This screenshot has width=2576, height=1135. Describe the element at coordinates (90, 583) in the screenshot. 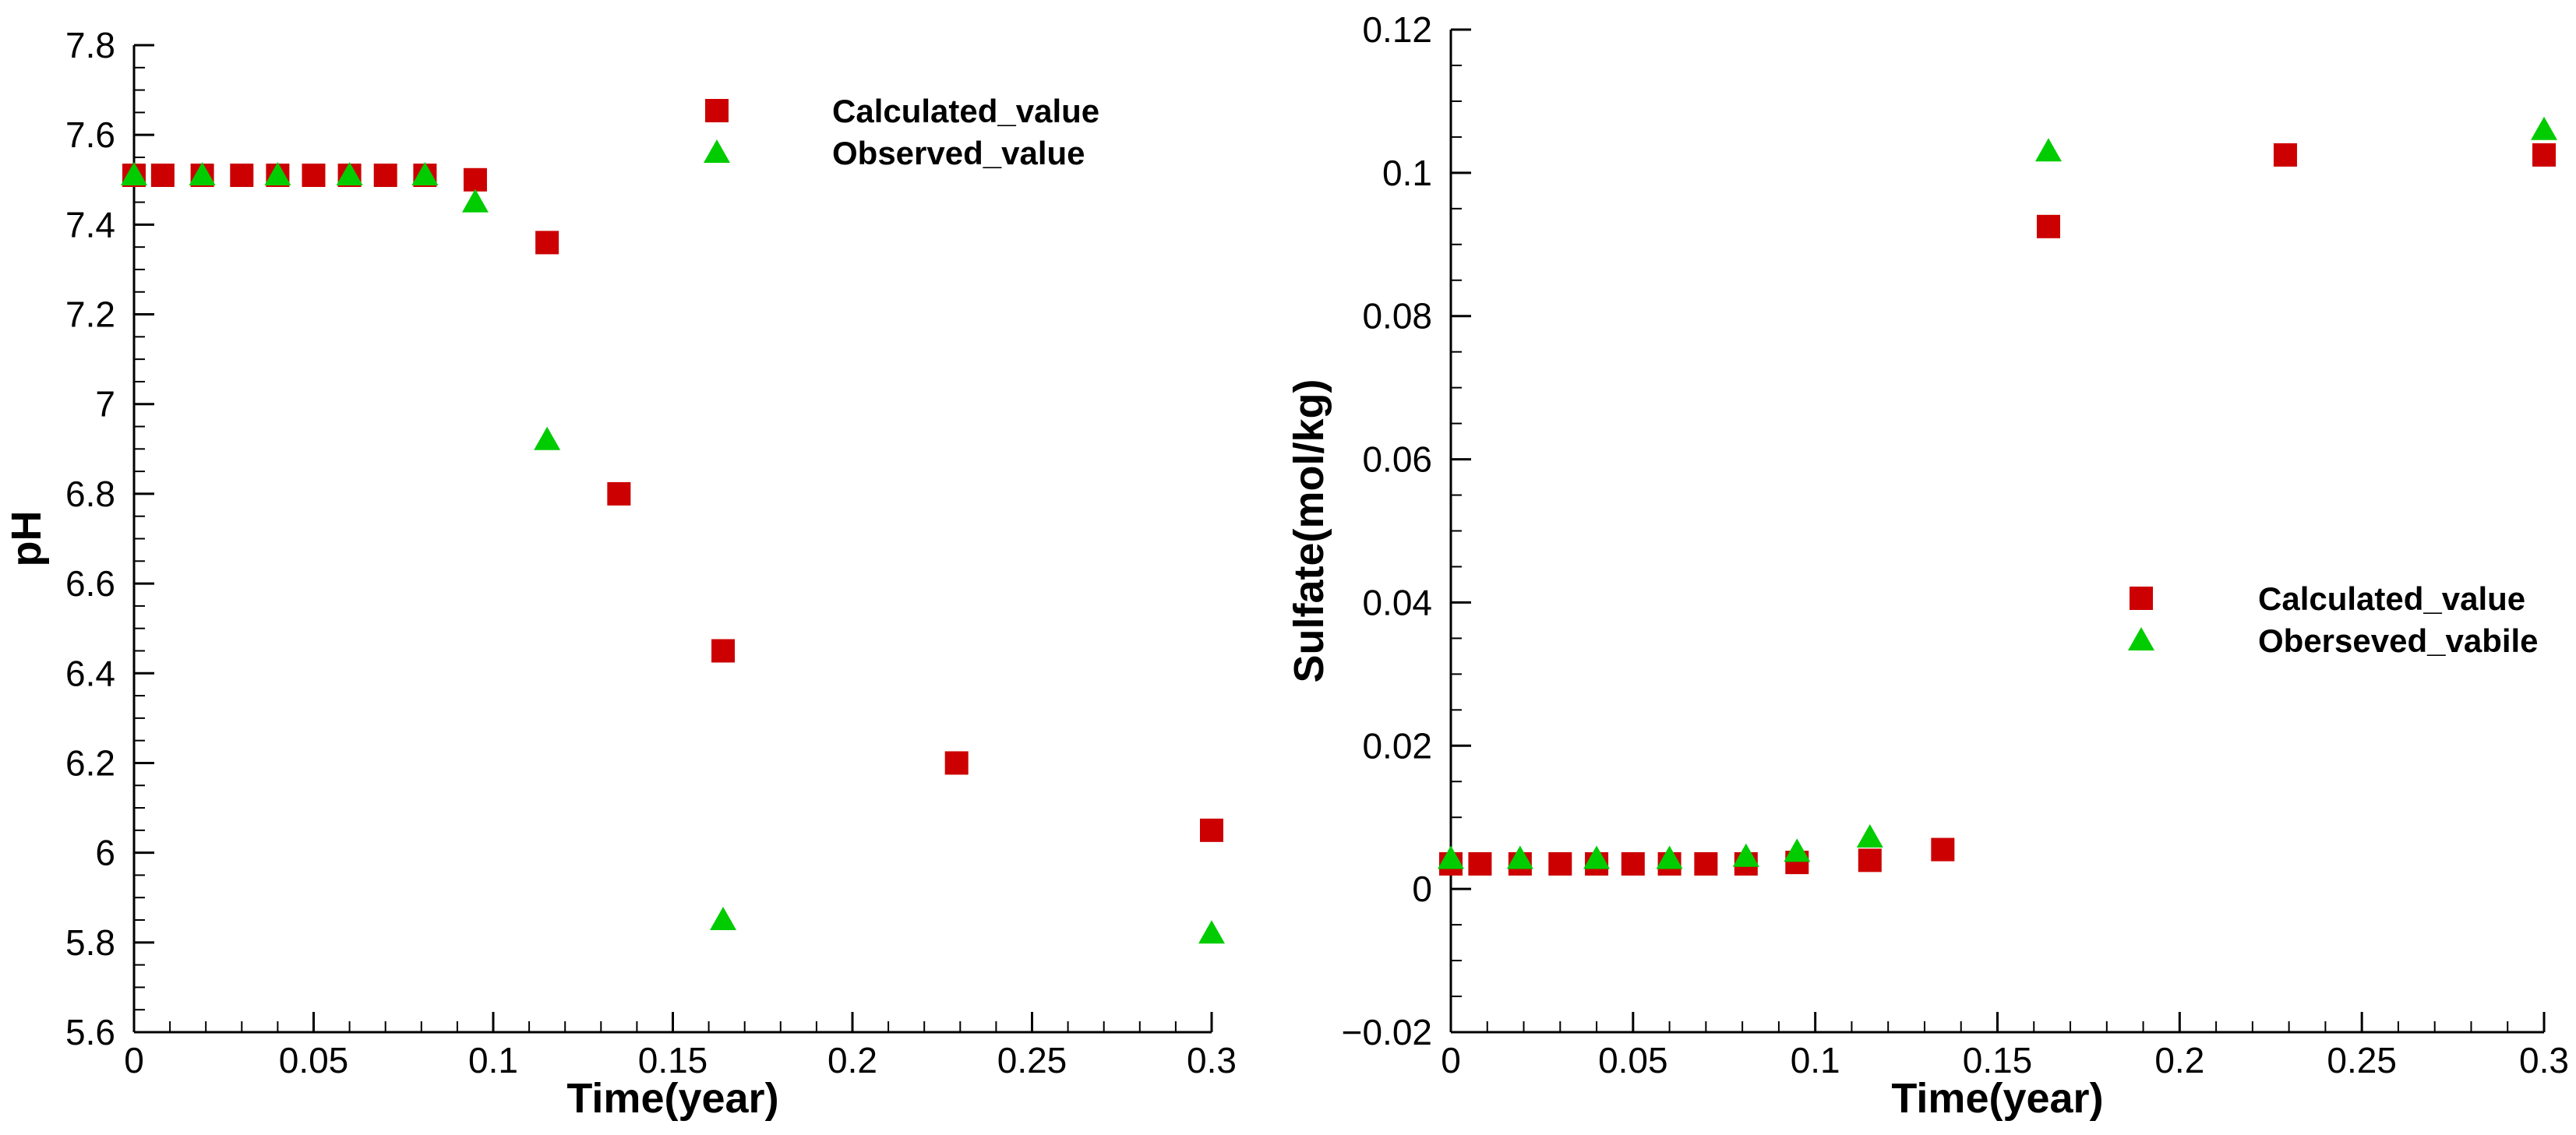

I see `ph-y-tick-label: 6.6` at that location.